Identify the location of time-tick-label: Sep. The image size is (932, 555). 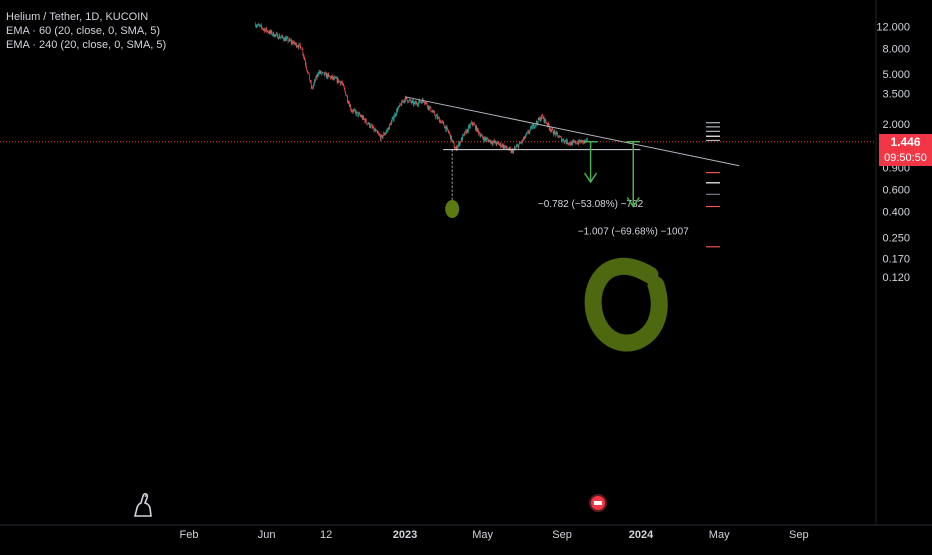
(799, 535).